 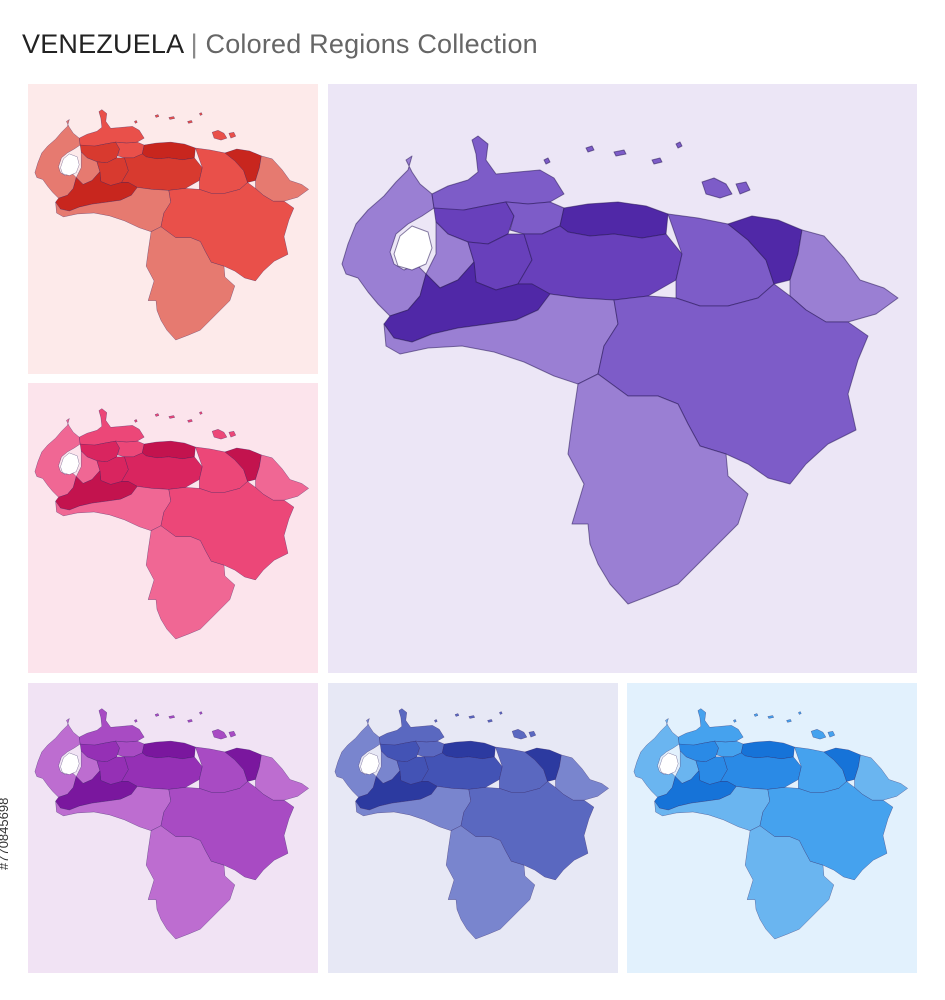 I want to click on stock-id-label: #770845698, so click(x=5, y=833).